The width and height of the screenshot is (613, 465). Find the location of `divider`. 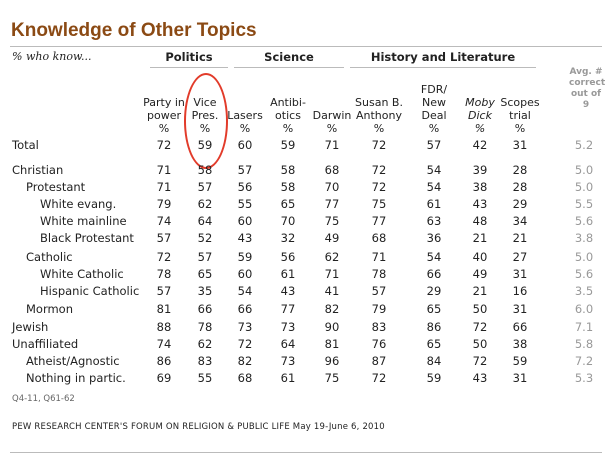

divider is located at coordinates (306, 452).